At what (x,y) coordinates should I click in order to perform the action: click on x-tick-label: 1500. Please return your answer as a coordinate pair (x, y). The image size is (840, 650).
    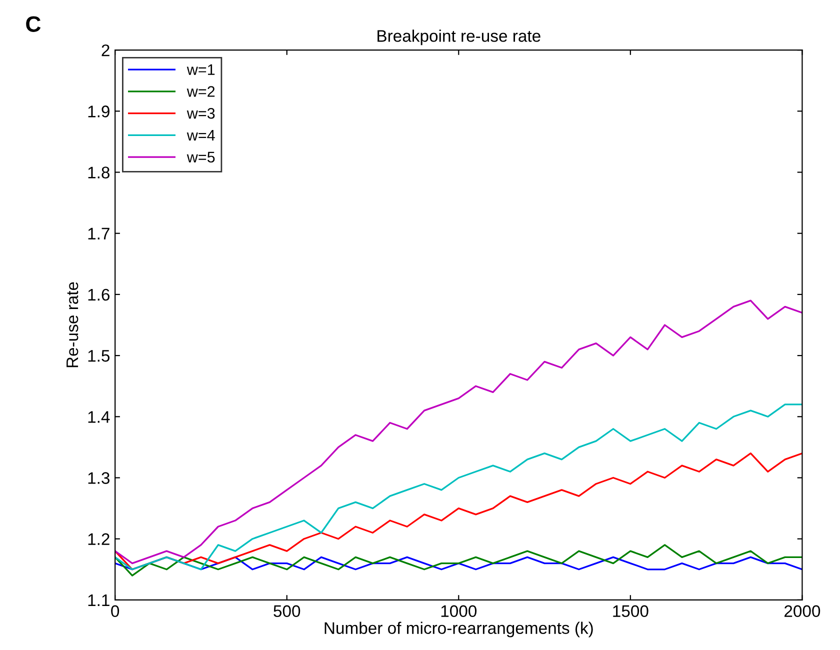
    Looking at the image, I should click on (630, 611).